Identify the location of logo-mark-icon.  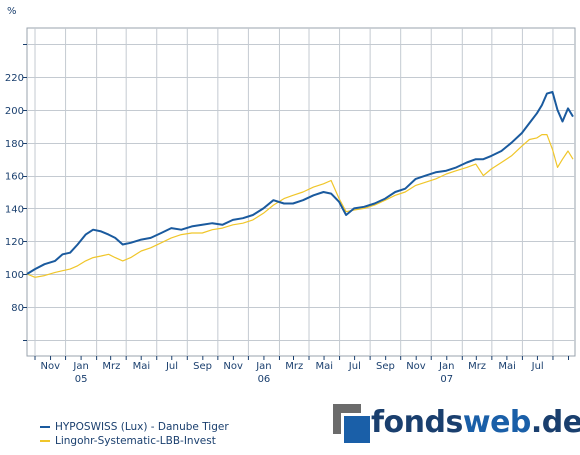
(351, 423).